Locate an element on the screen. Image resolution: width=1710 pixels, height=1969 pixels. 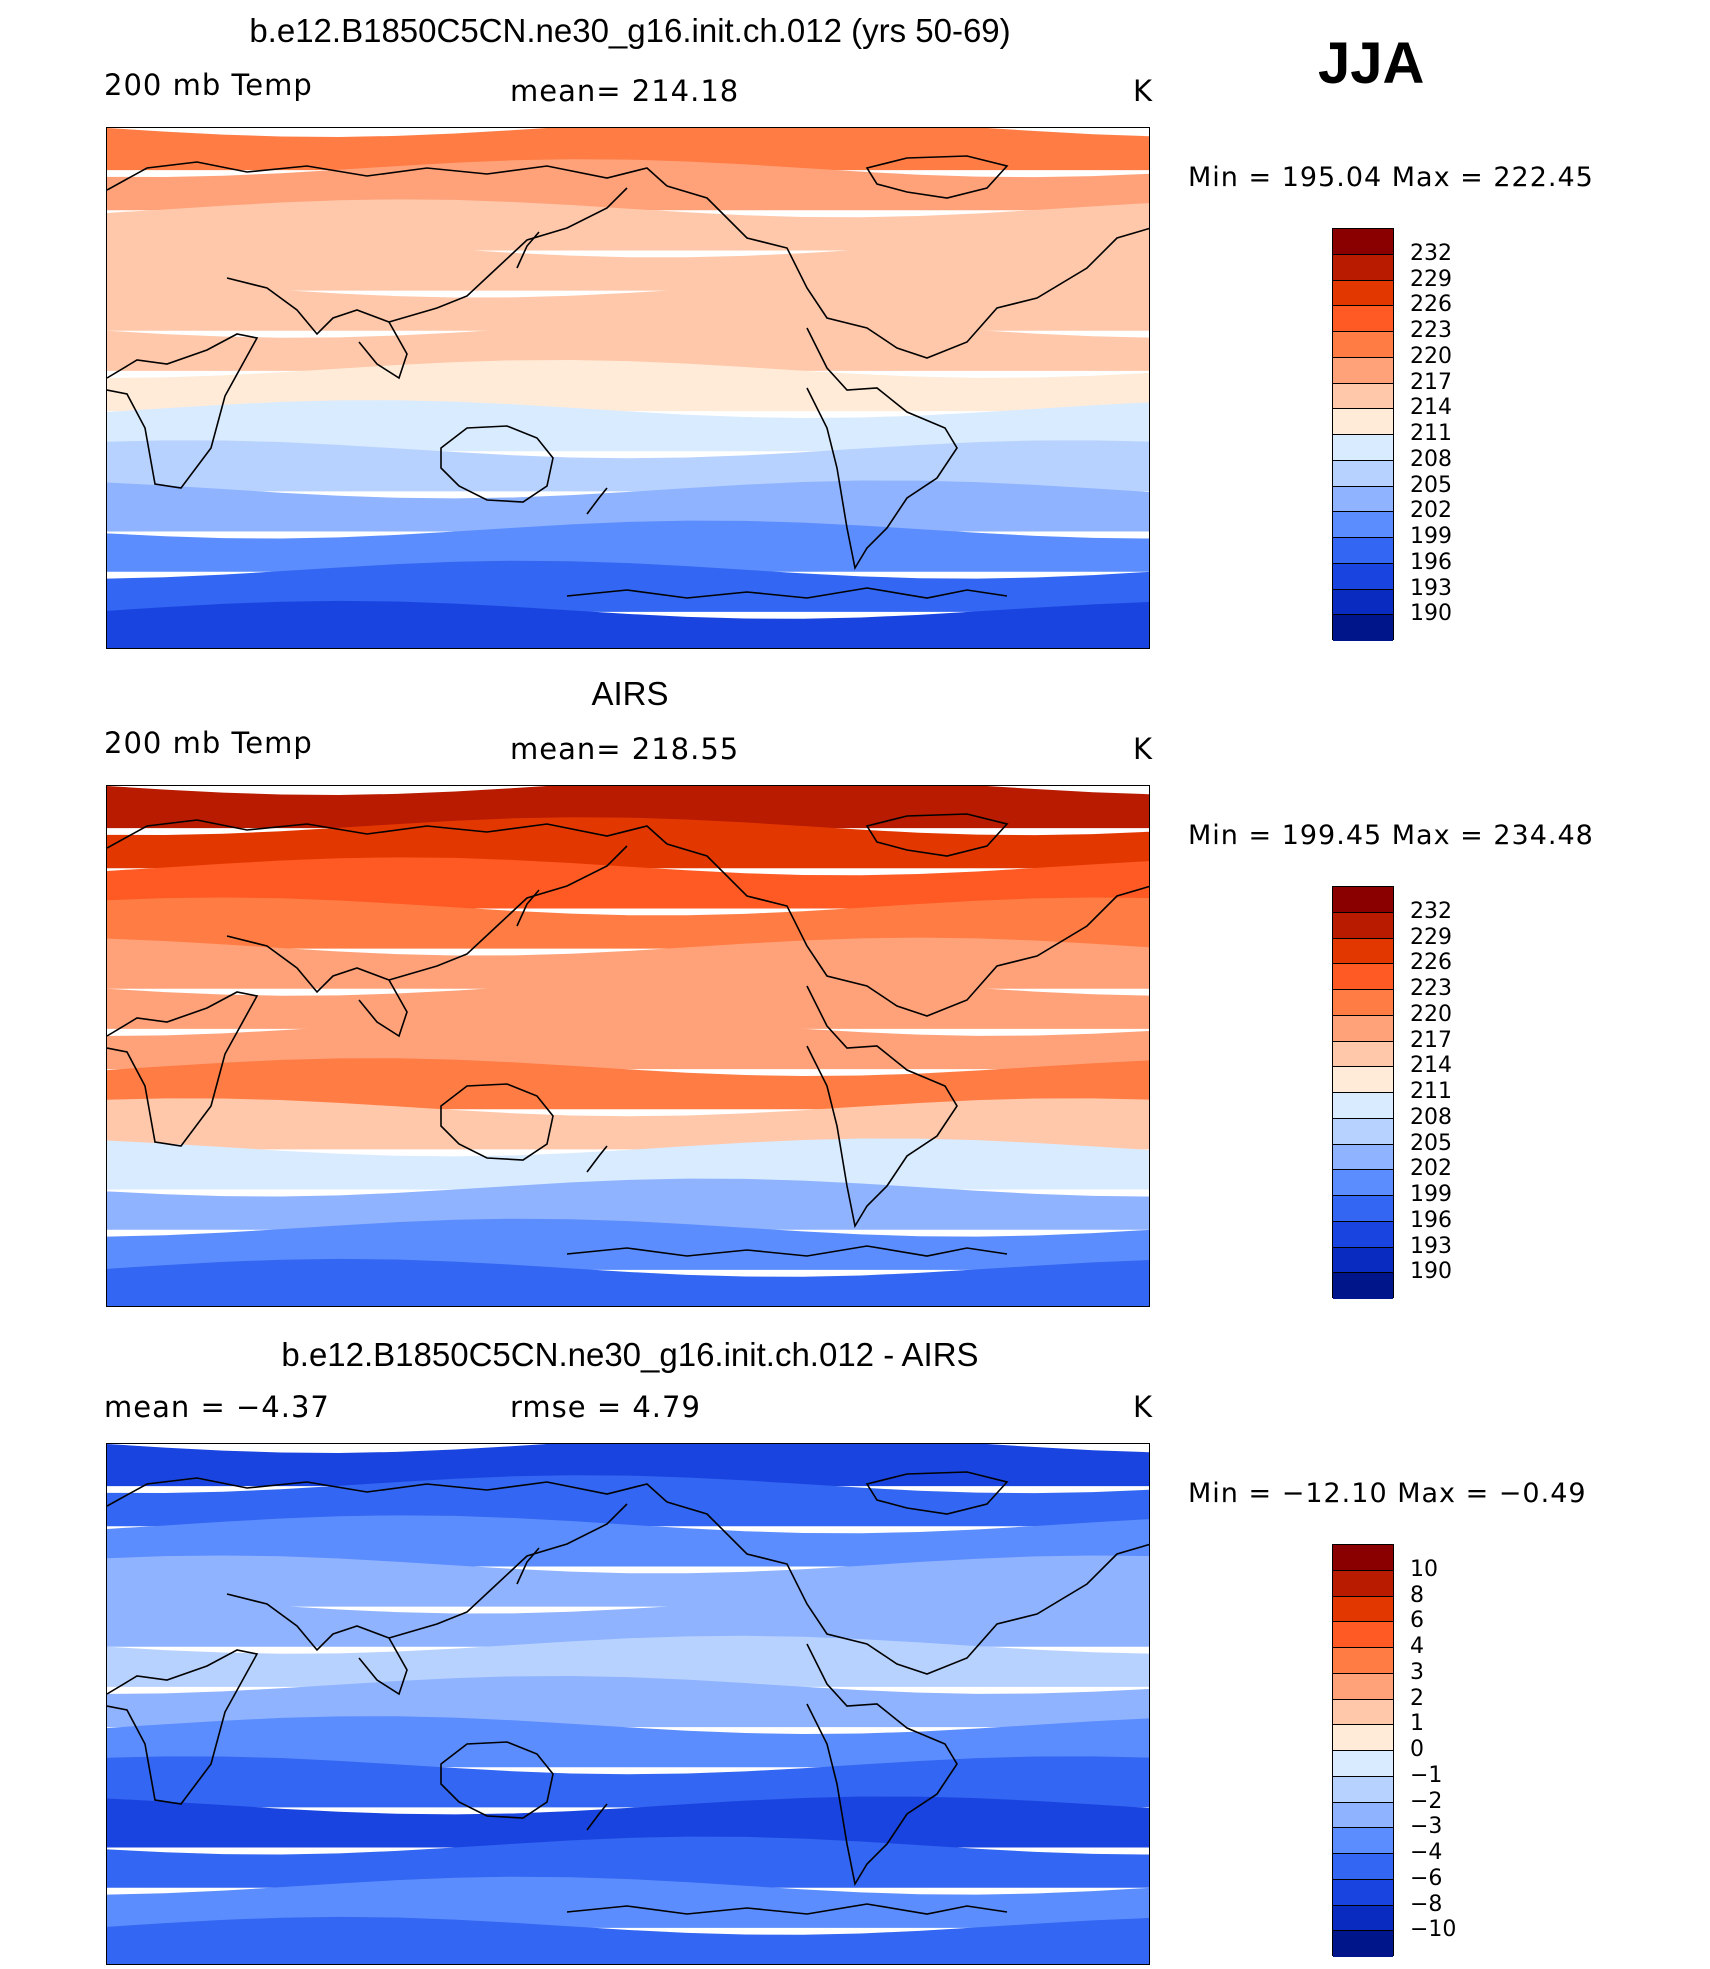
colorbar-tick-label: 202 is located at coordinates (1431, 1169).